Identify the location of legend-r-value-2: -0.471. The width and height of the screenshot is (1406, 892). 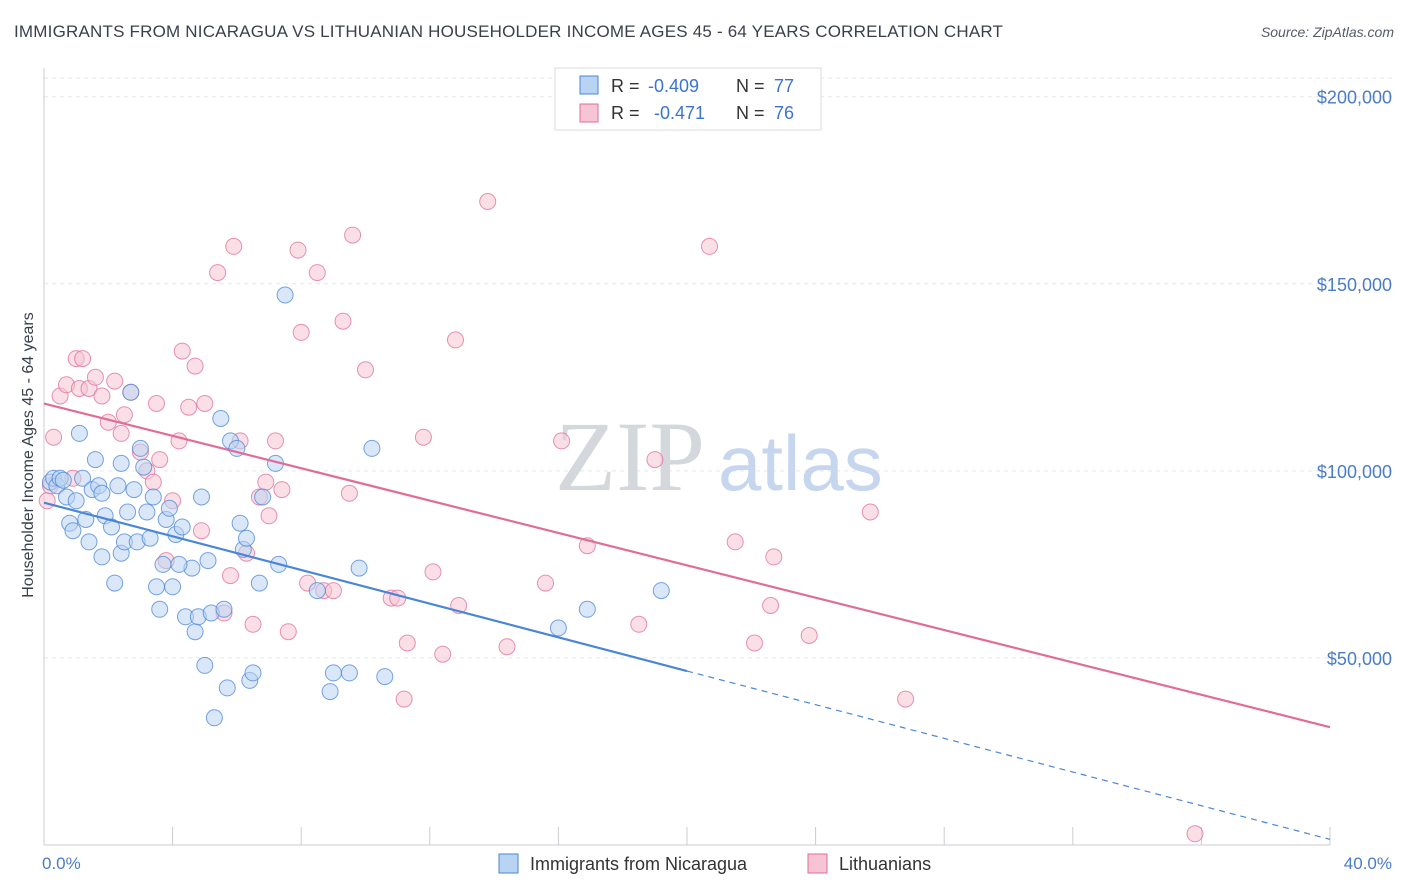
(679, 113).